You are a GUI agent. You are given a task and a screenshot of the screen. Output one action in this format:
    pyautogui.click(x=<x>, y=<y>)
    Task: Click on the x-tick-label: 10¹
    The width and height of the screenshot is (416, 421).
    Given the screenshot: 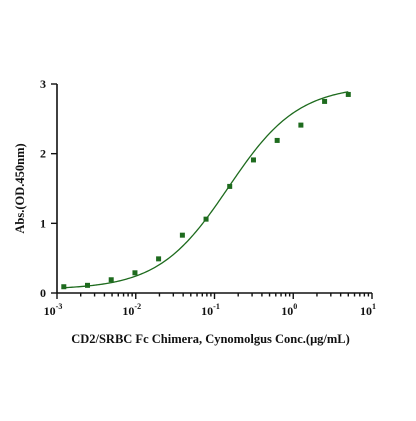 What is the action you would take?
    pyautogui.click(x=368, y=310)
    